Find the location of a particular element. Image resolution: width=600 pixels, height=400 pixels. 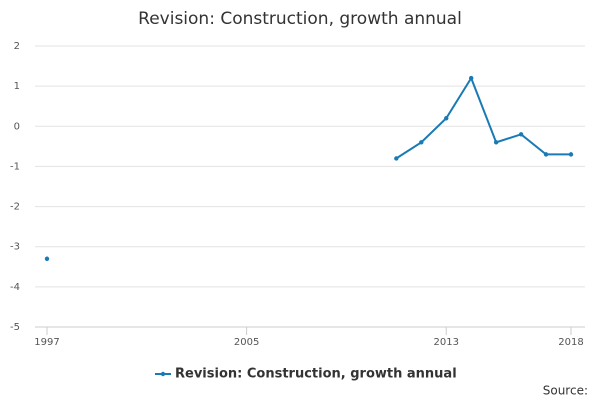

y-tick-label: 1 is located at coordinates (17, 86).